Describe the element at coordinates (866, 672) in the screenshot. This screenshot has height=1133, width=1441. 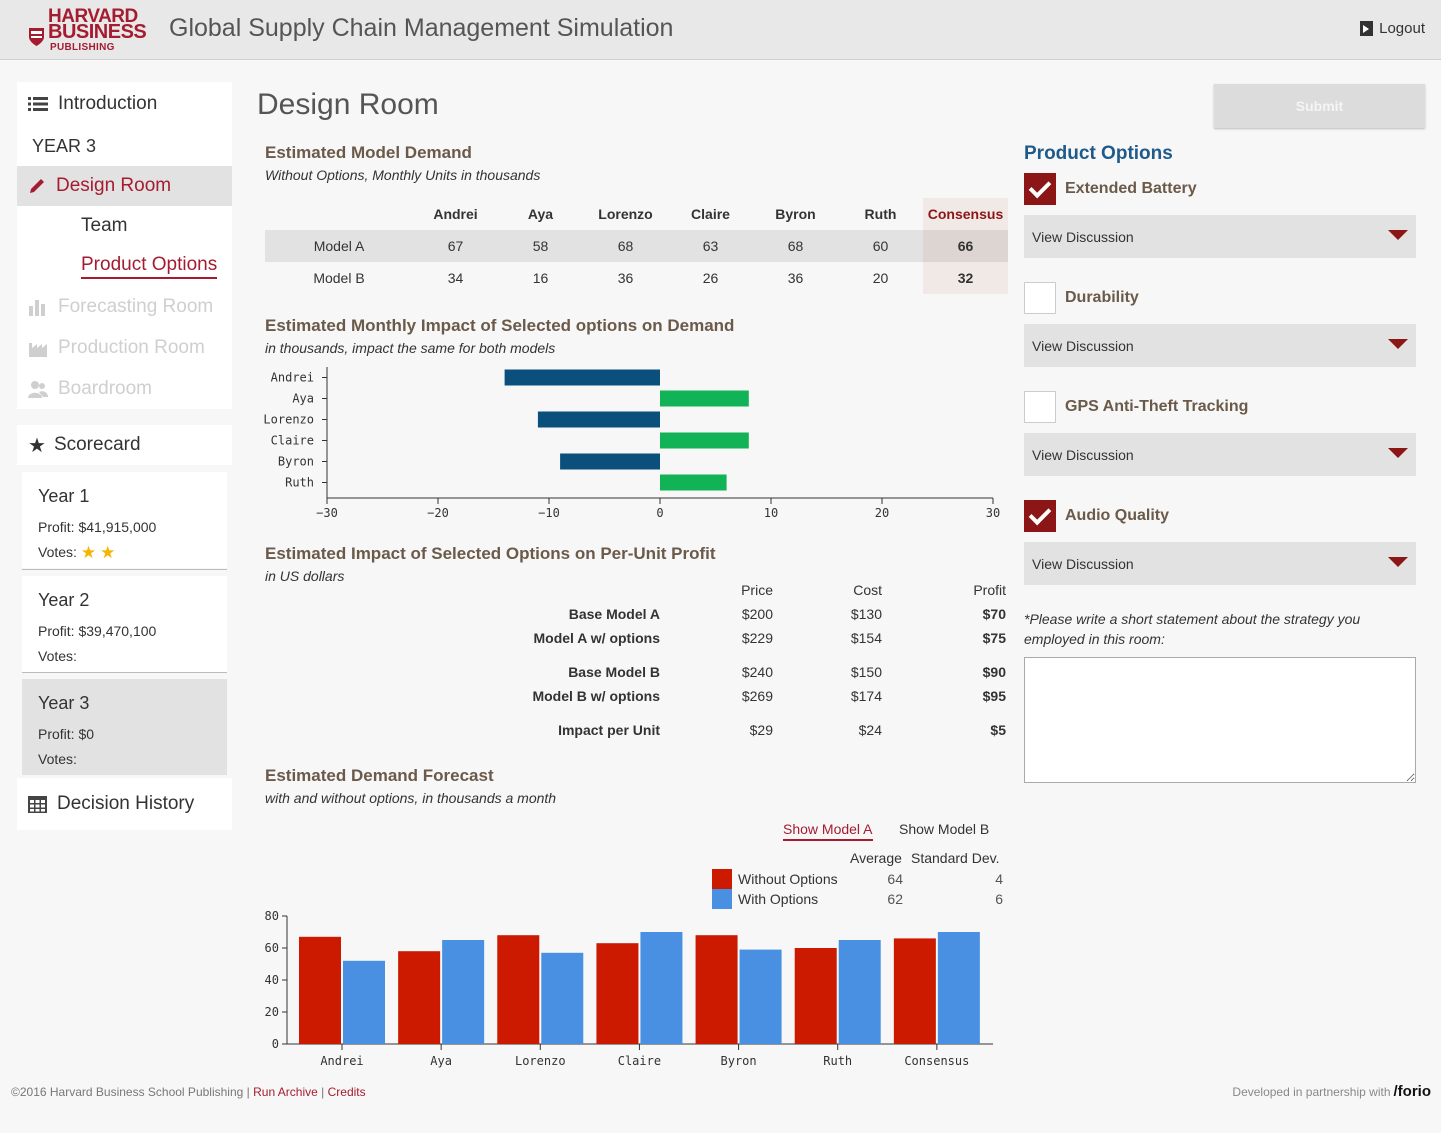
I see `cost-cell: $150` at that location.